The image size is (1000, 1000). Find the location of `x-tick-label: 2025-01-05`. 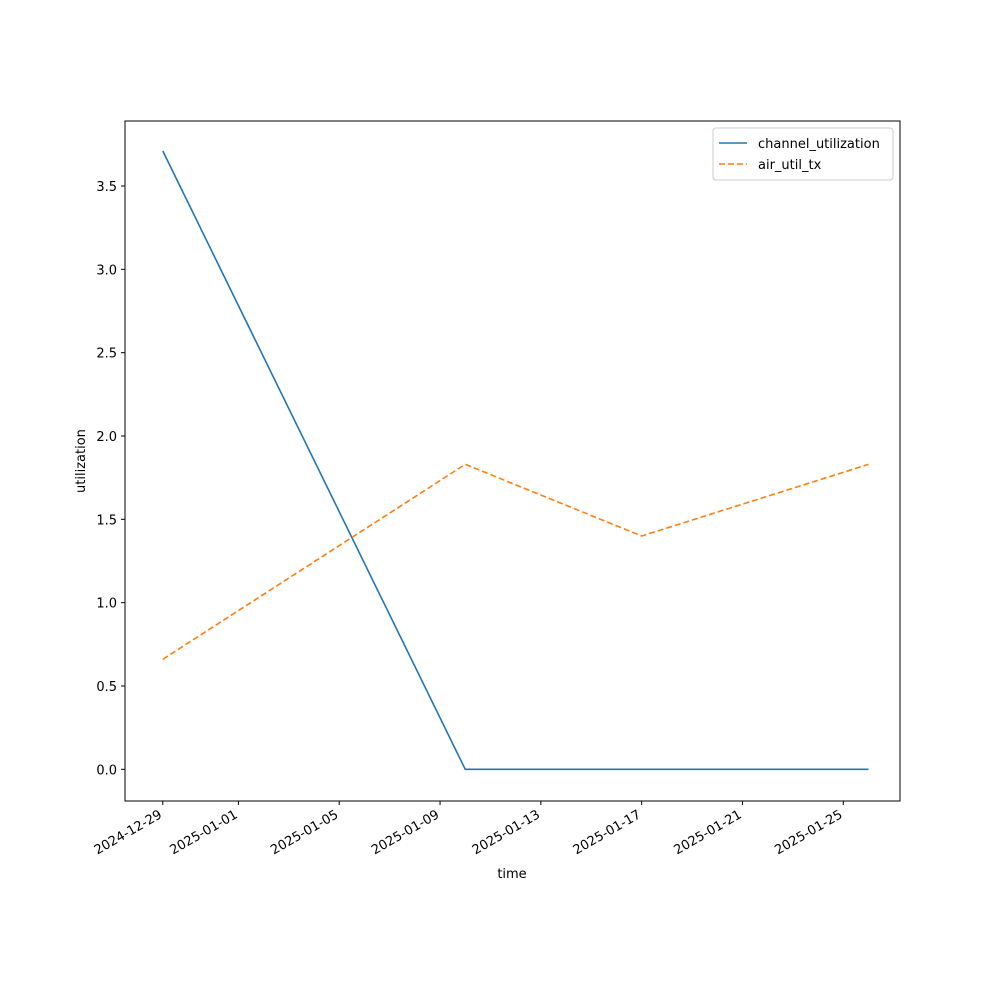

x-tick-label: 2025-01-05 is located at coordinates (304, 832).